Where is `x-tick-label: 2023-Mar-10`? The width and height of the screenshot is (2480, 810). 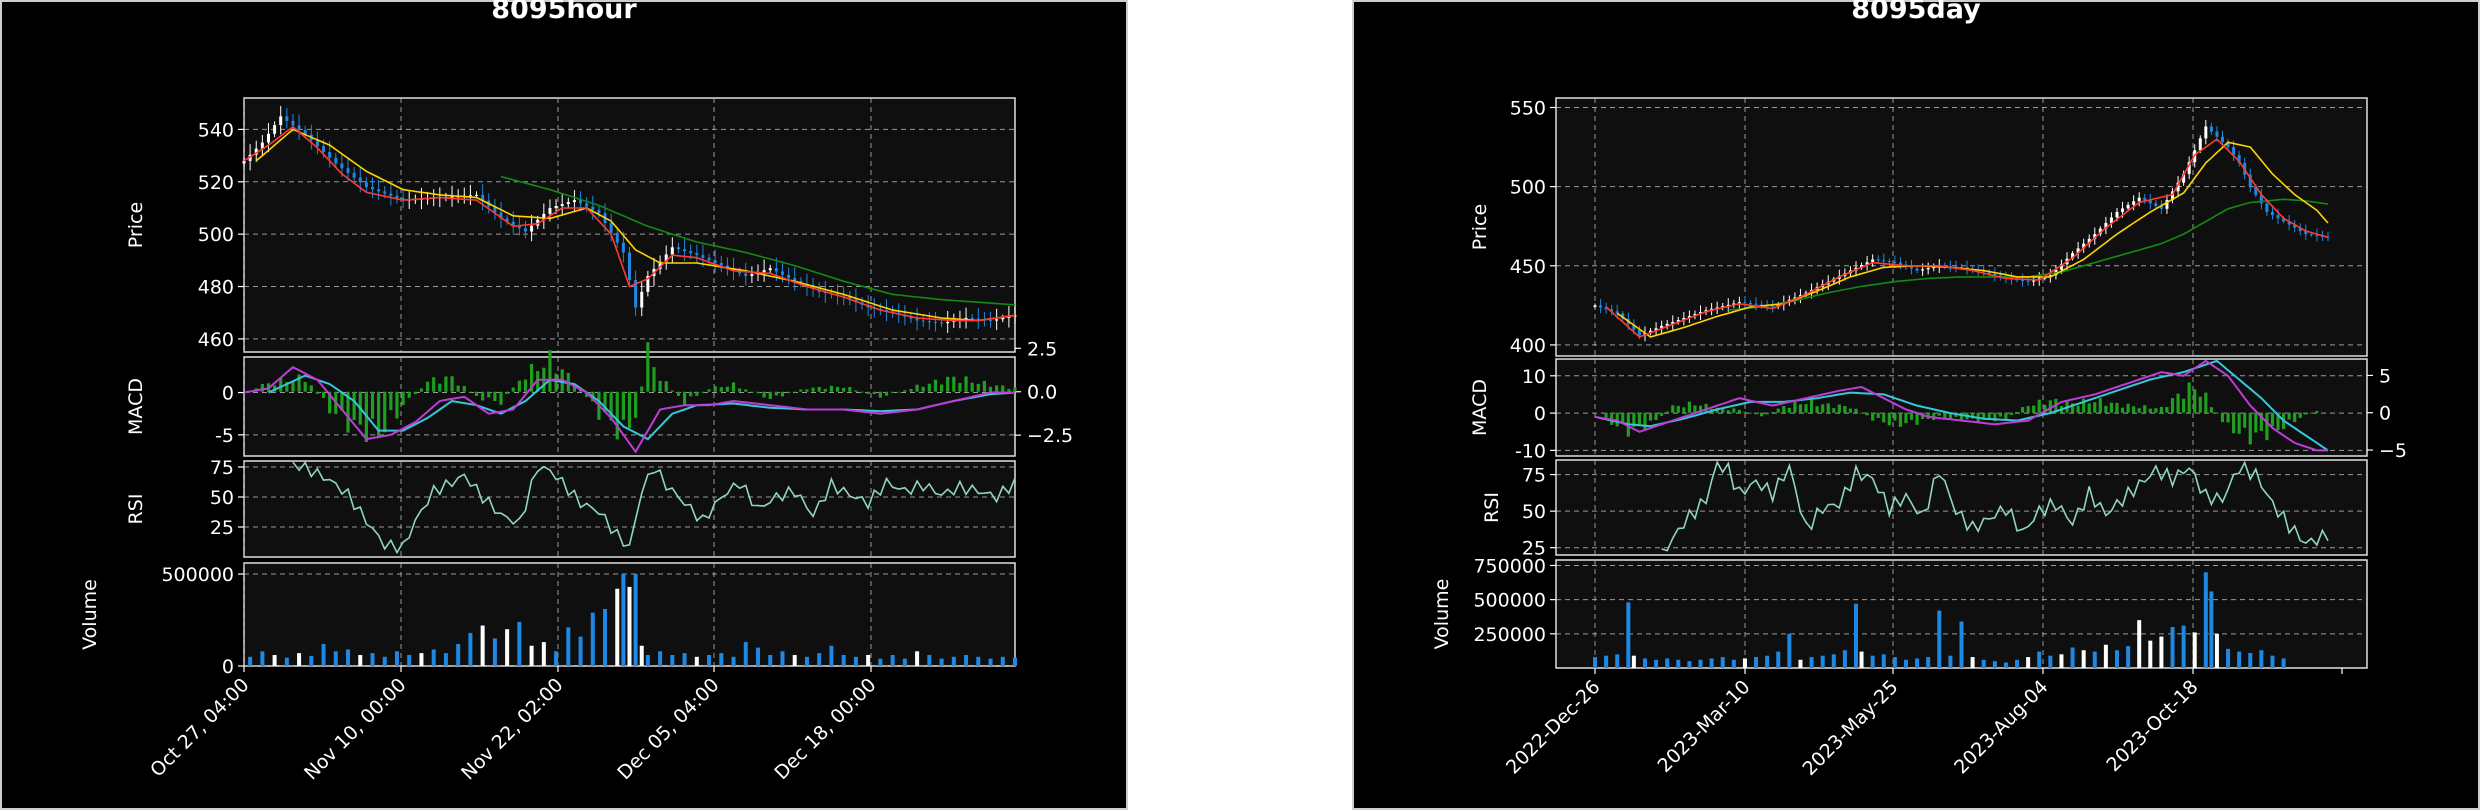 x-tick-label: 2023-Mar-10 is located at coordinates (1704, 726).